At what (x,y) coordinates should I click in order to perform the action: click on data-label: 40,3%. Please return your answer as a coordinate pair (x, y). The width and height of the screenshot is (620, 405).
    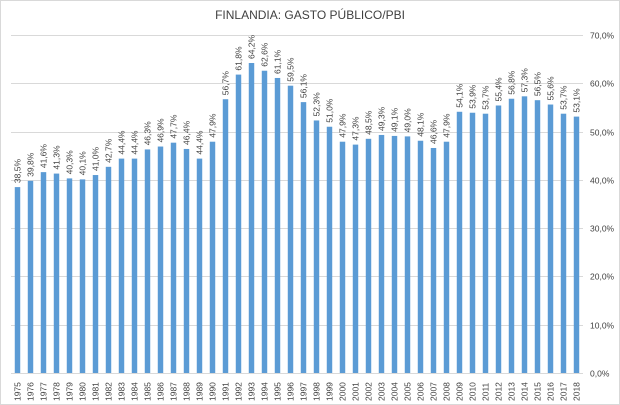
    Looking at the image, I should click on (70, 162).